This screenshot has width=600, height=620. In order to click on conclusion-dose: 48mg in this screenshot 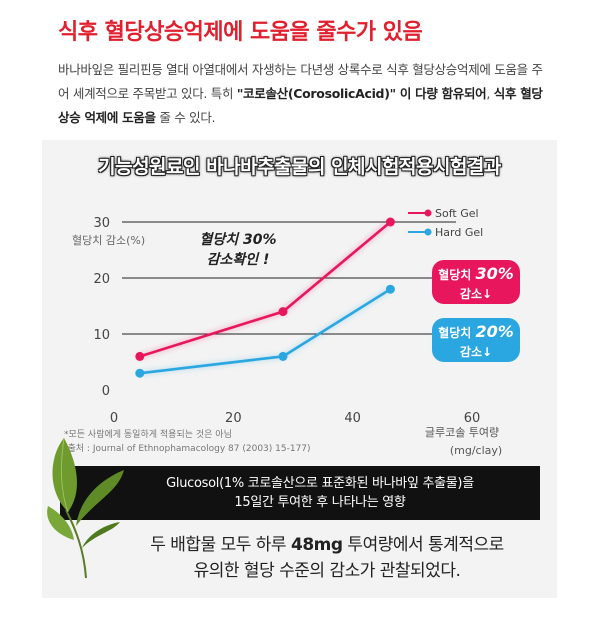, I will do `click(316, 545)`.